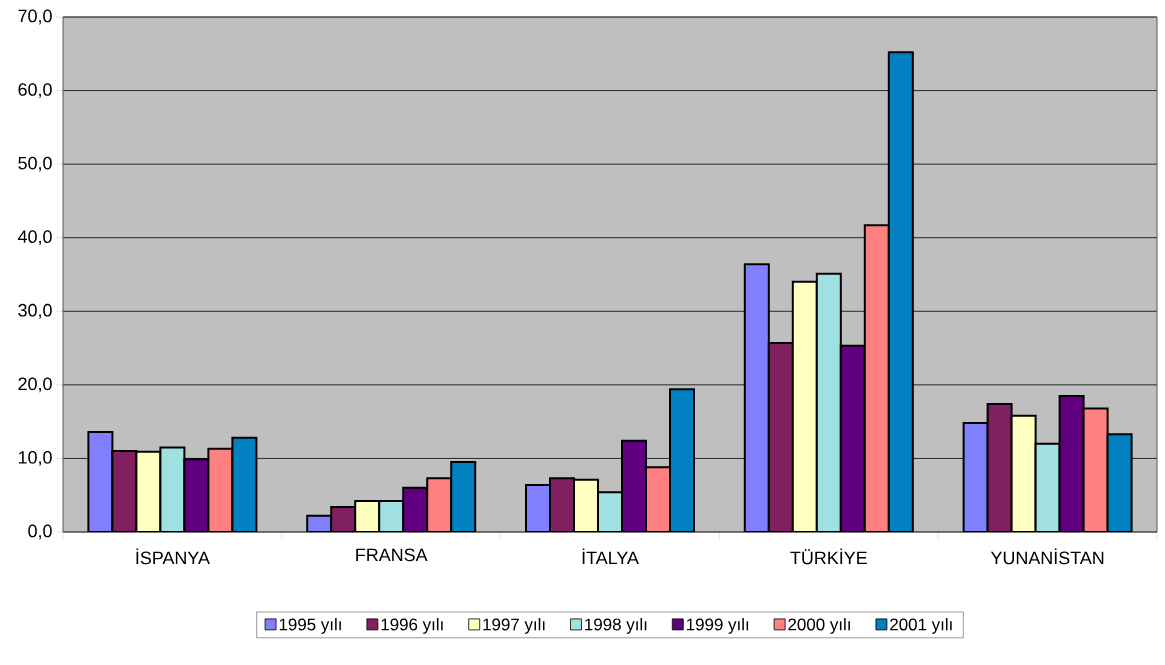 Image resolution: width=1165 pixels, height=665 pixels. Describe the element at coordinates (921, 626) in the screenshot. I see `legend-label: 2001 yılı` at that location.